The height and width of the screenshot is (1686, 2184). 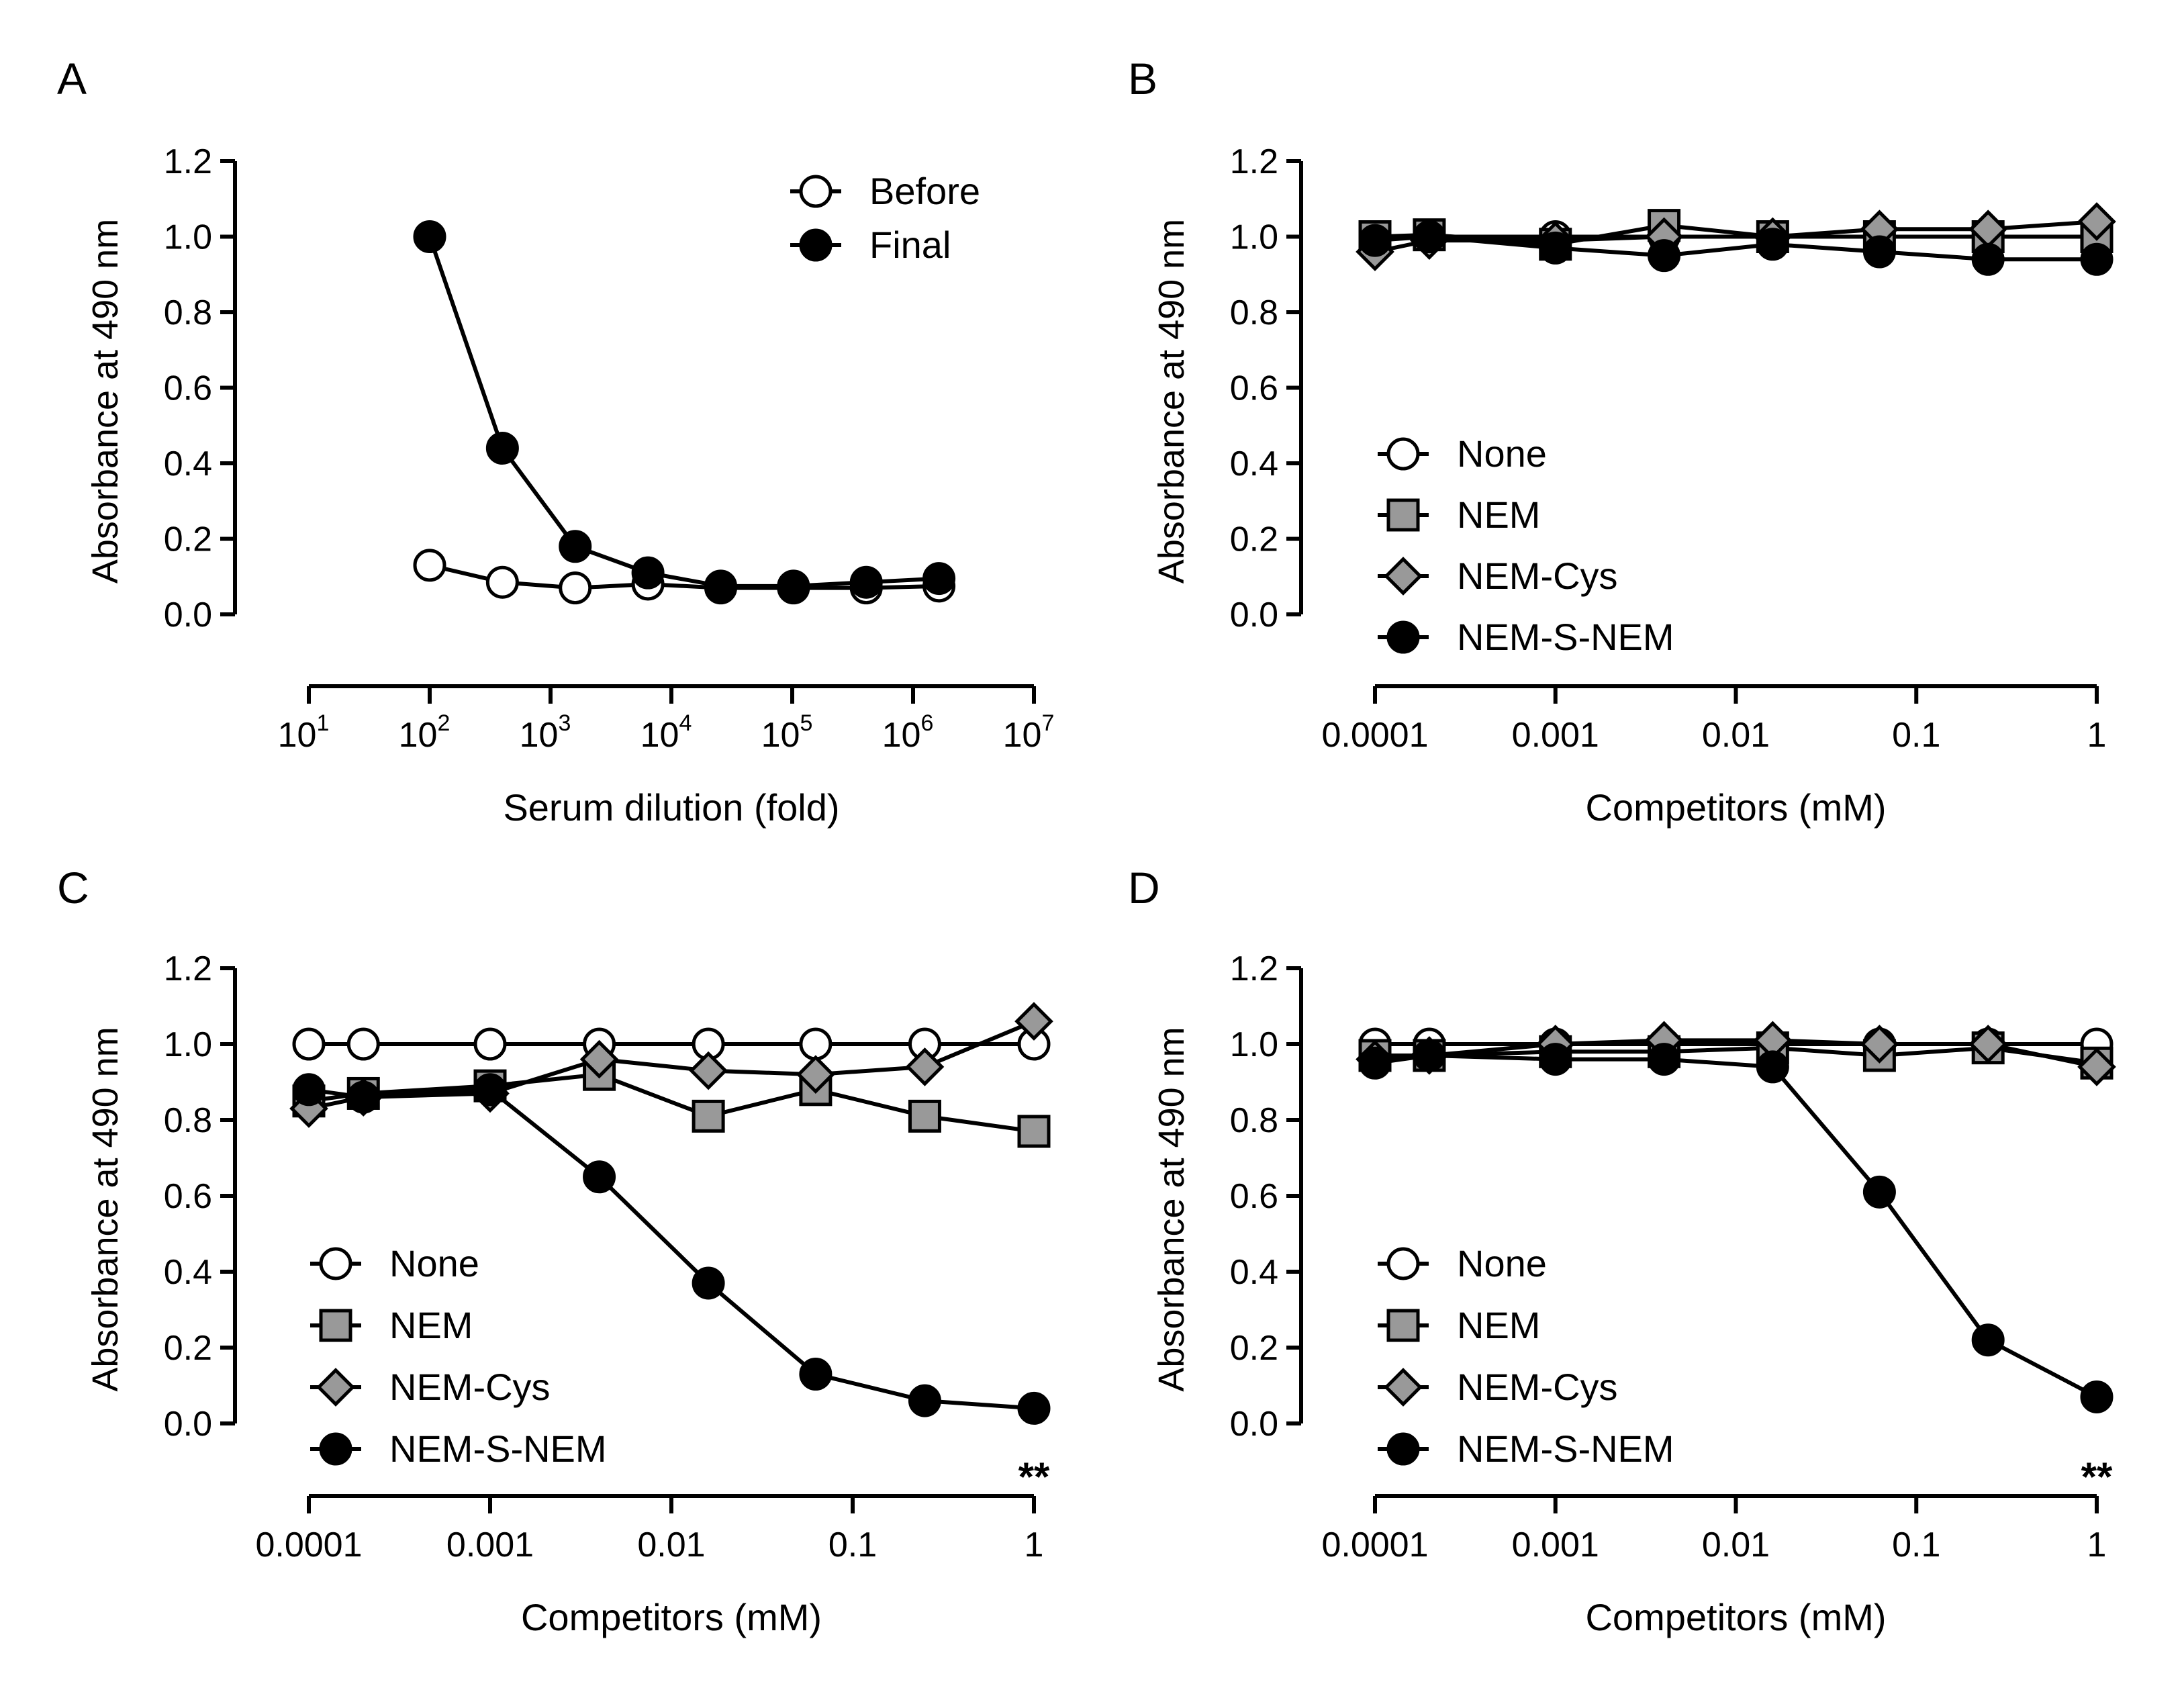 I want to click on x-tick-exponent: 3, so click(x=564, y=723).